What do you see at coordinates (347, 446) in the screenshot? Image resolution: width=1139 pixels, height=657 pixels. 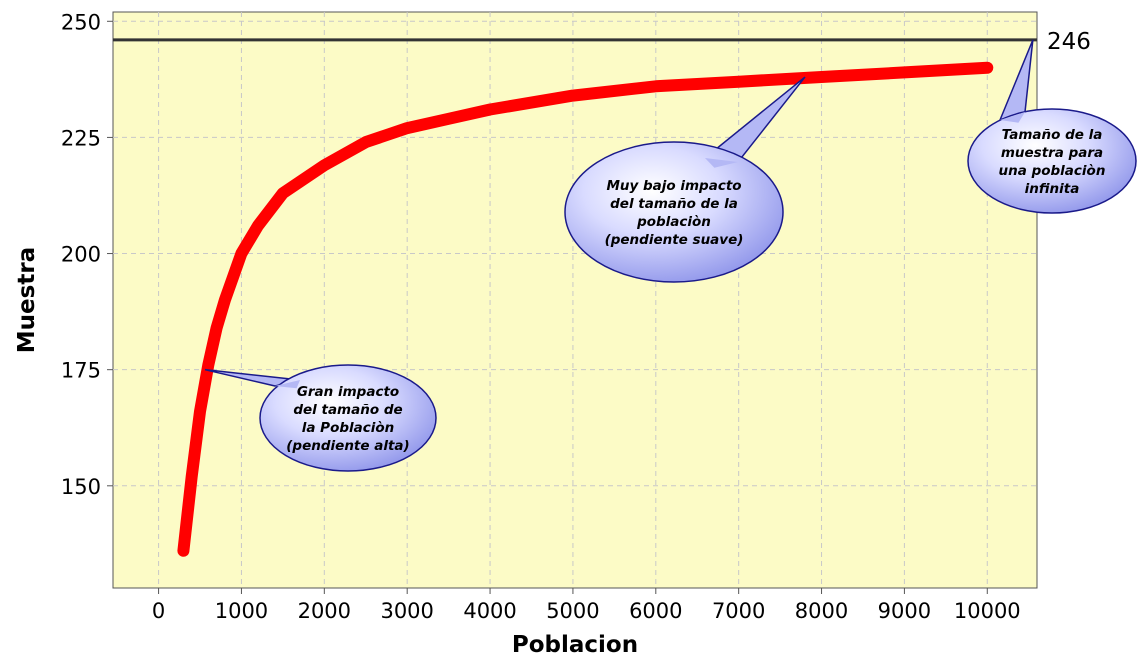 I see `callout-text-line: (pendiente alta)` at bounding box center [347, 446].